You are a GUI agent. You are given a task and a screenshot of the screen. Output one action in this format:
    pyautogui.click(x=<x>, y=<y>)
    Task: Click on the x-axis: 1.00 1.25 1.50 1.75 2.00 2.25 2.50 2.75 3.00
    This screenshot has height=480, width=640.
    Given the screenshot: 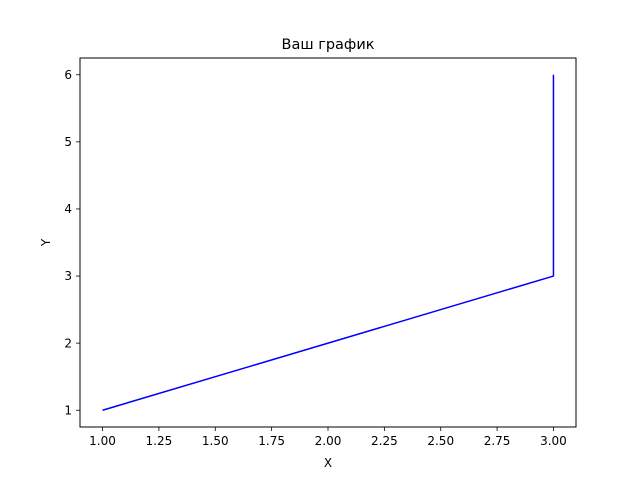 What is the action you would take?
    pyautogui.click(x=328, y=437)
    